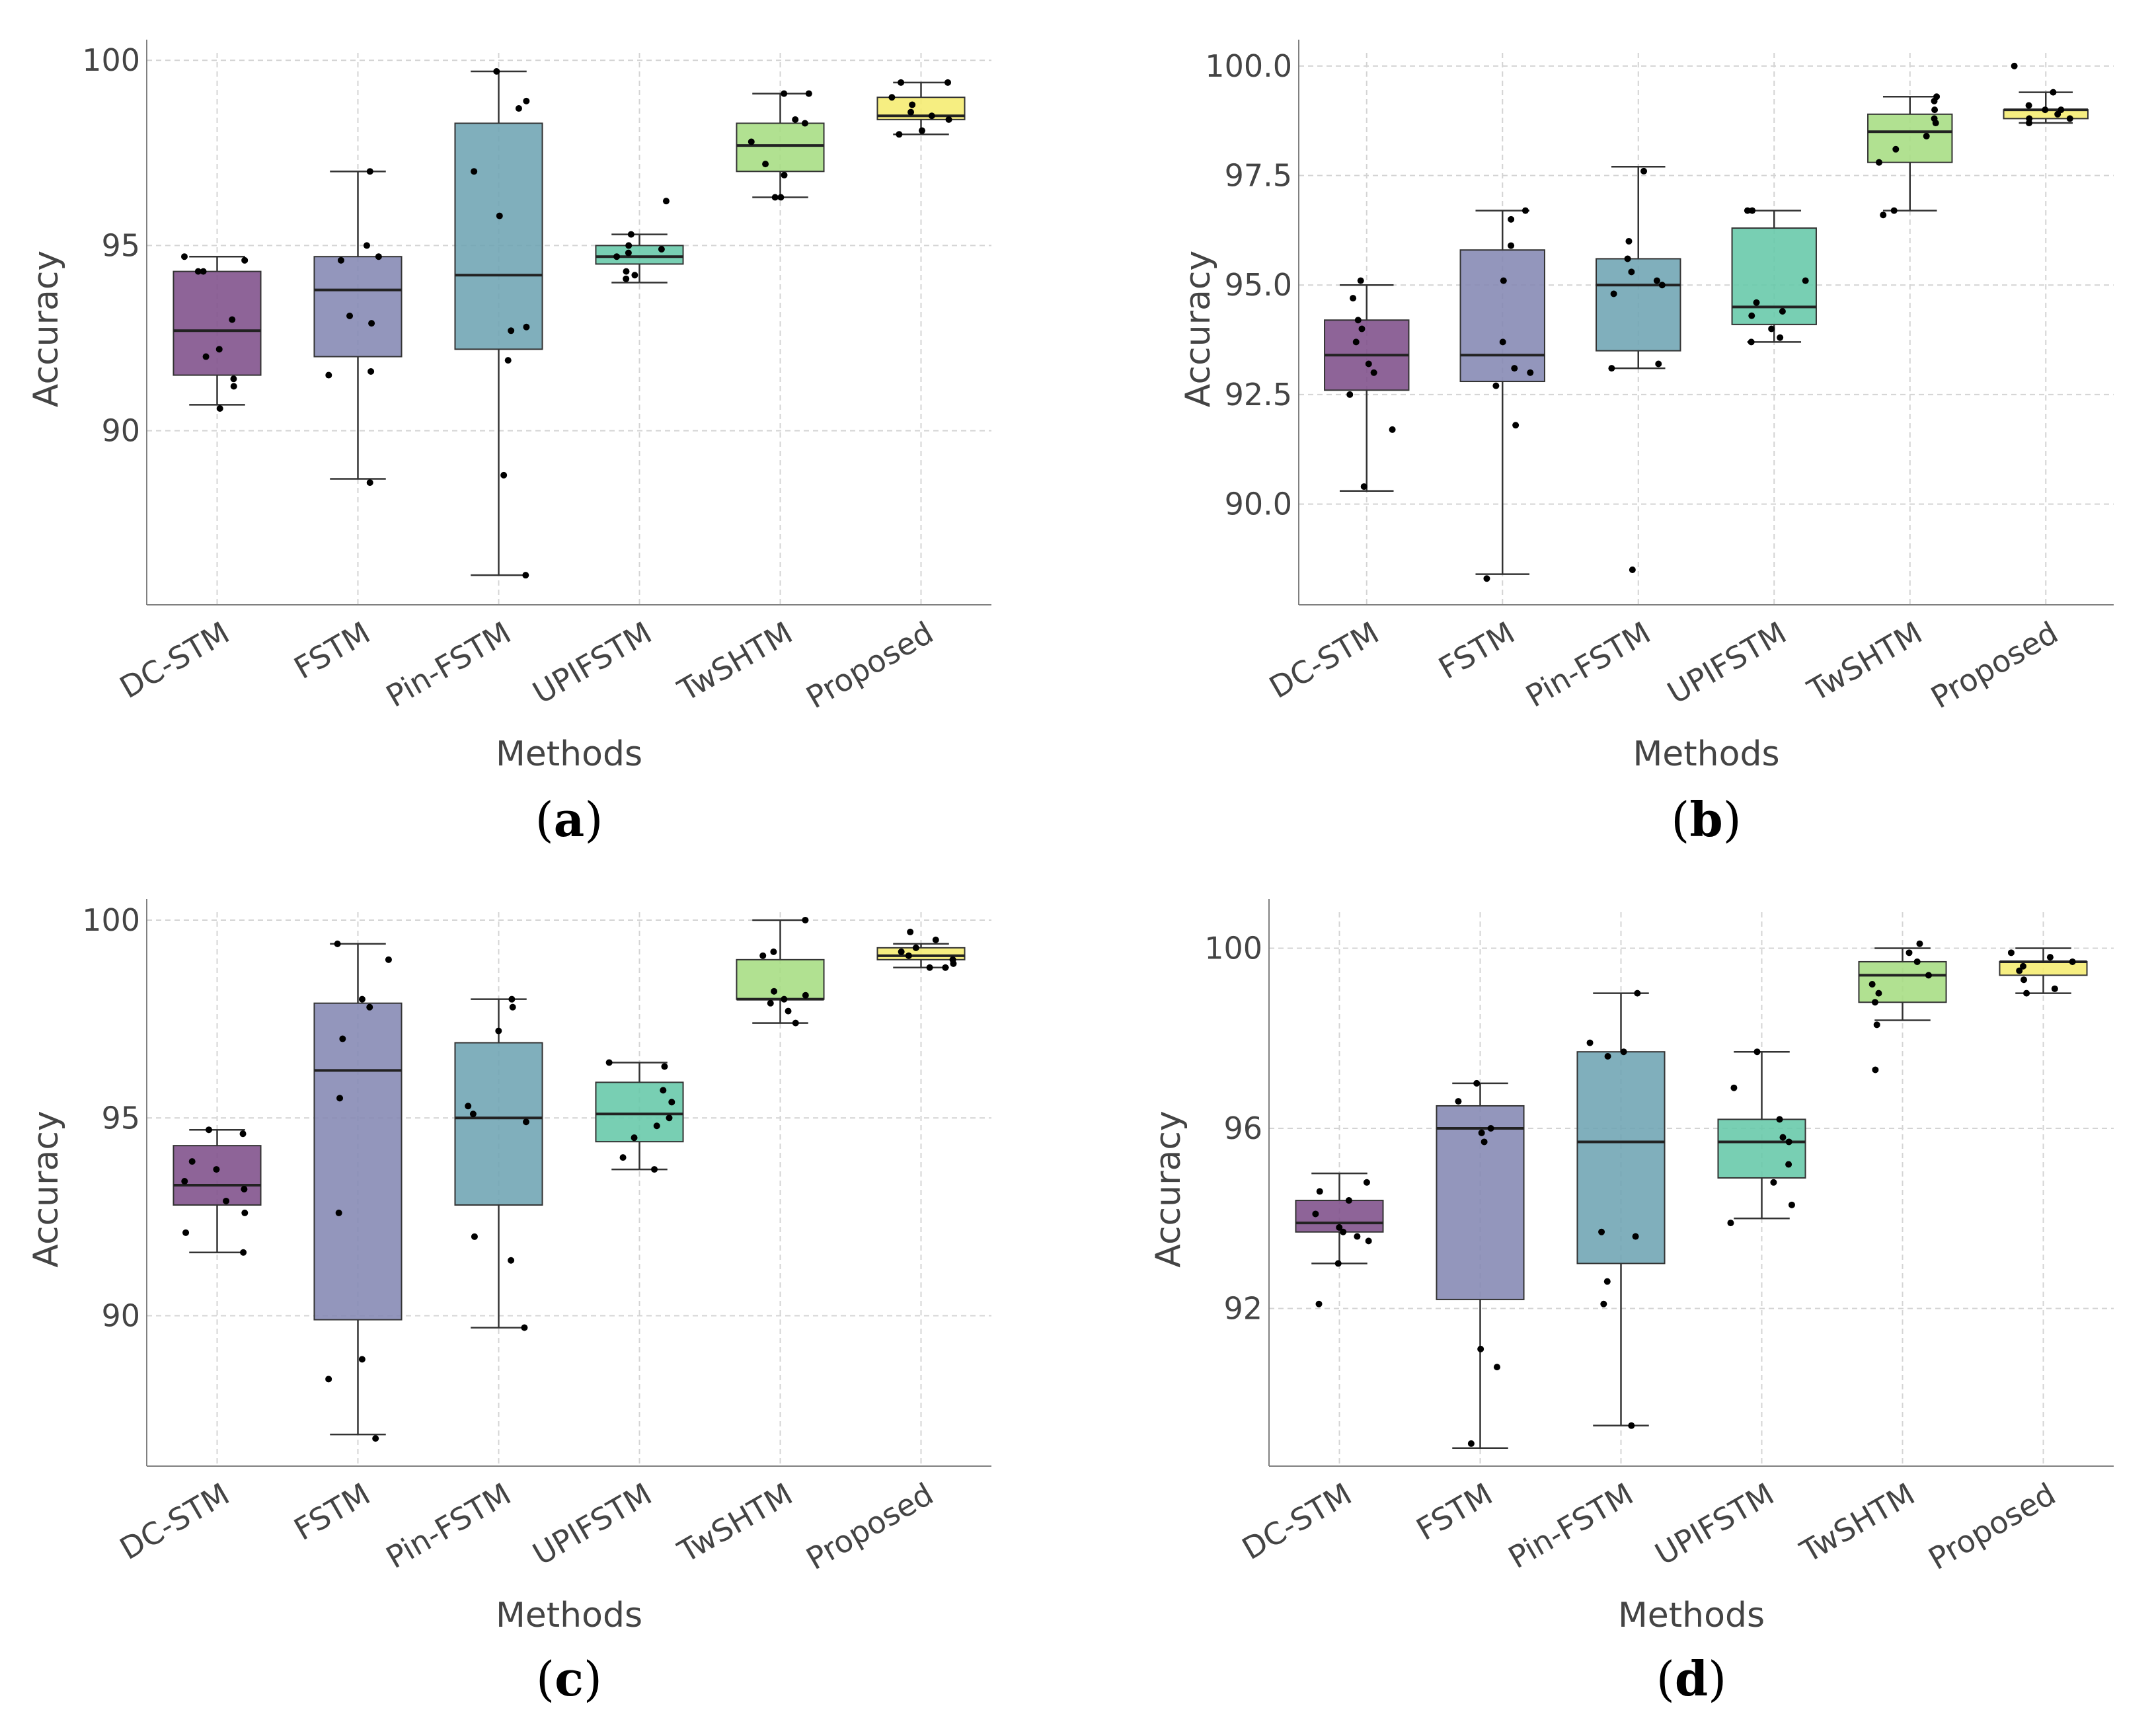 The image size is (2156, 1714). I want to click on box-fstm, so click(358, 307).